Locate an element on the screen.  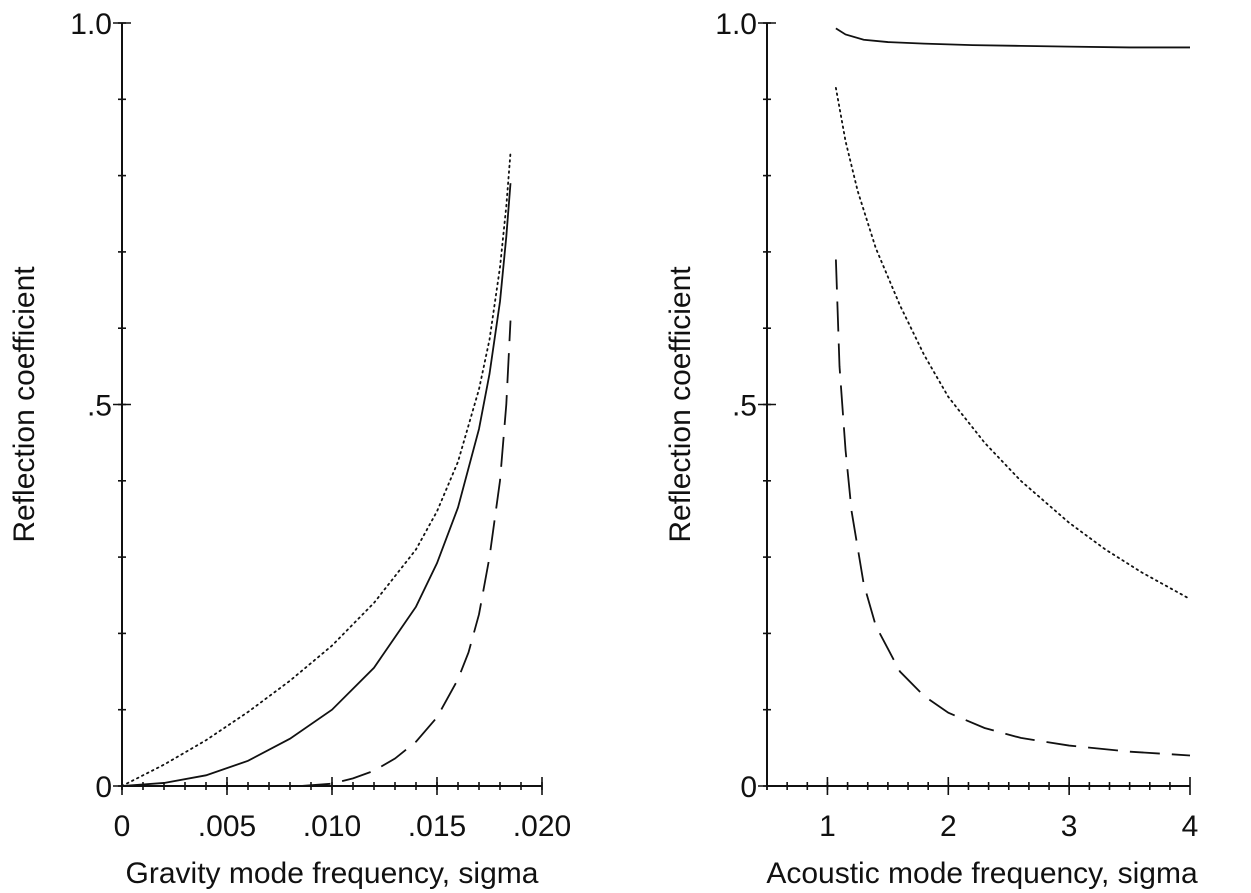
dashed-curve is located at coordinates (406, 553).